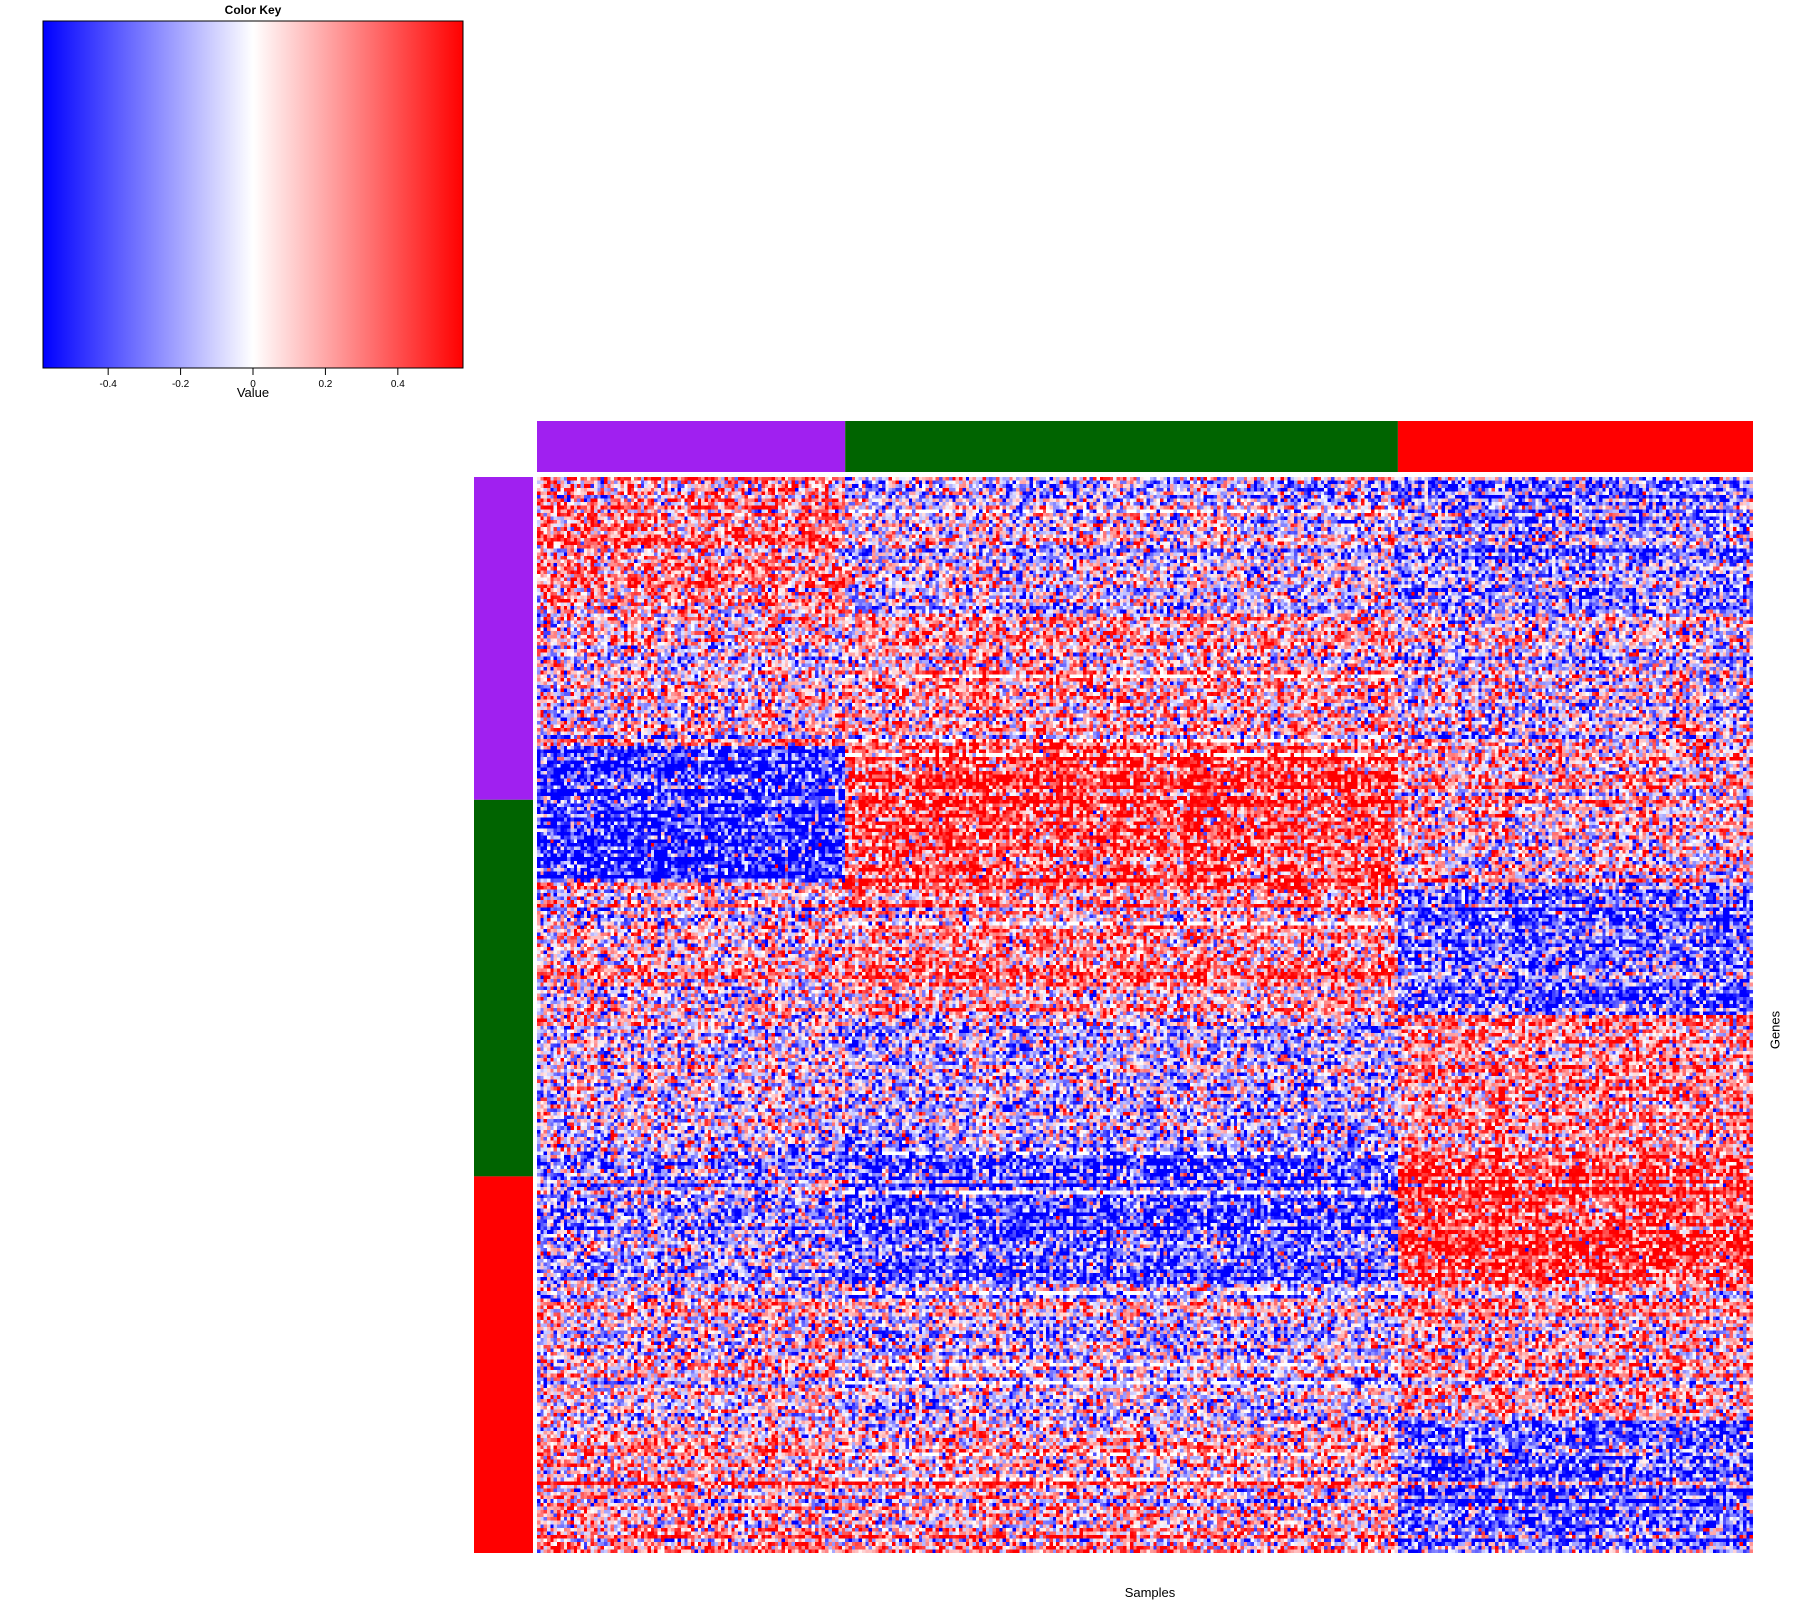 This screenshot has height=1600, width=1800. Describe the element at coordinates (253, 378) in the screenshot. I see `color-key-ticks: -0.4 -0.2 0 0.2 0.4` at that location.